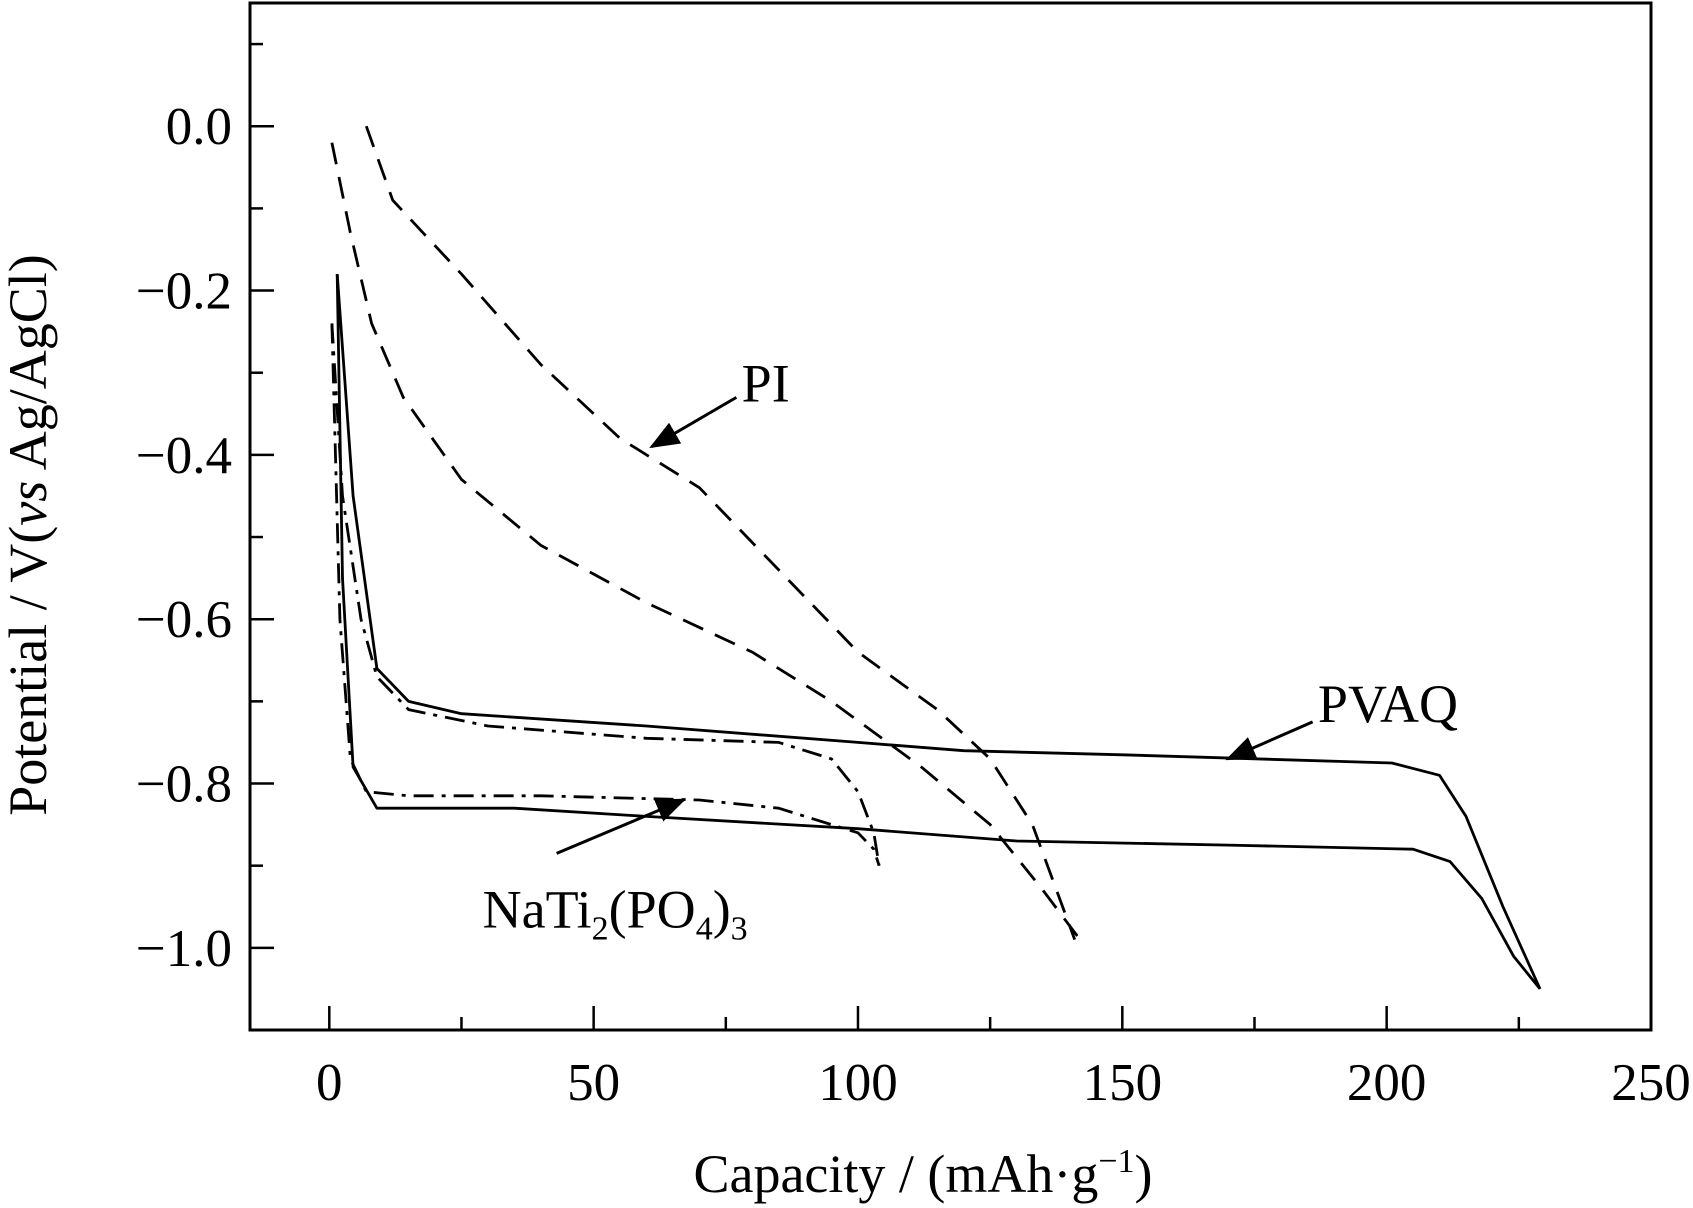 The width and height of the screenshot is (1693, 1208). Describe the element at coordinates (1123, 1083) in the screenshot. I see `x-tick-label: 150` at that location.